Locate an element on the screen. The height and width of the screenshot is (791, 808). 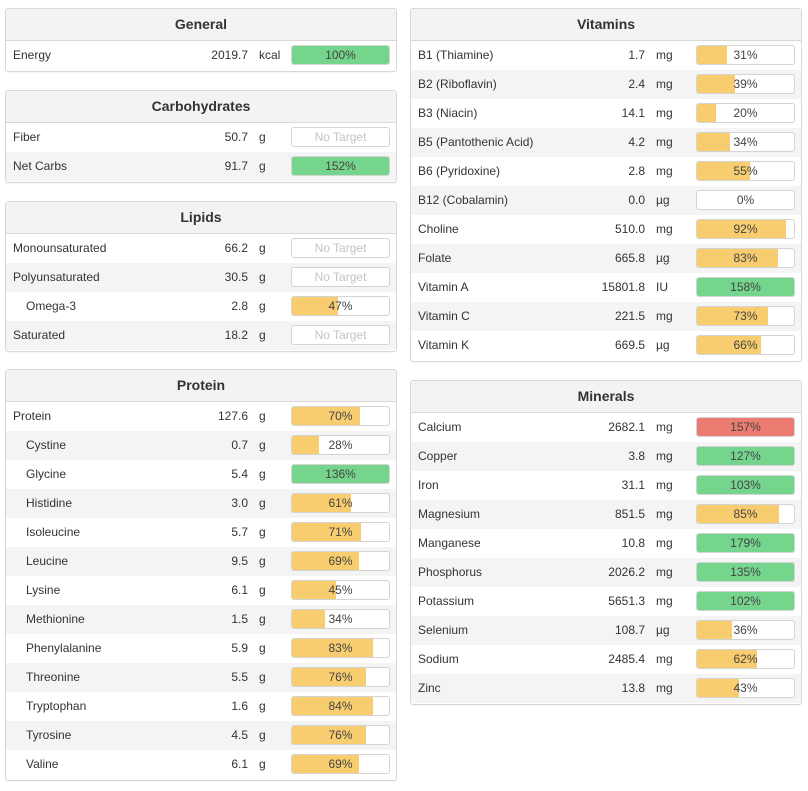
nutrient-row: B1 (Thiamine) 1.7 mg 31% is located at coordinates (606, 55).